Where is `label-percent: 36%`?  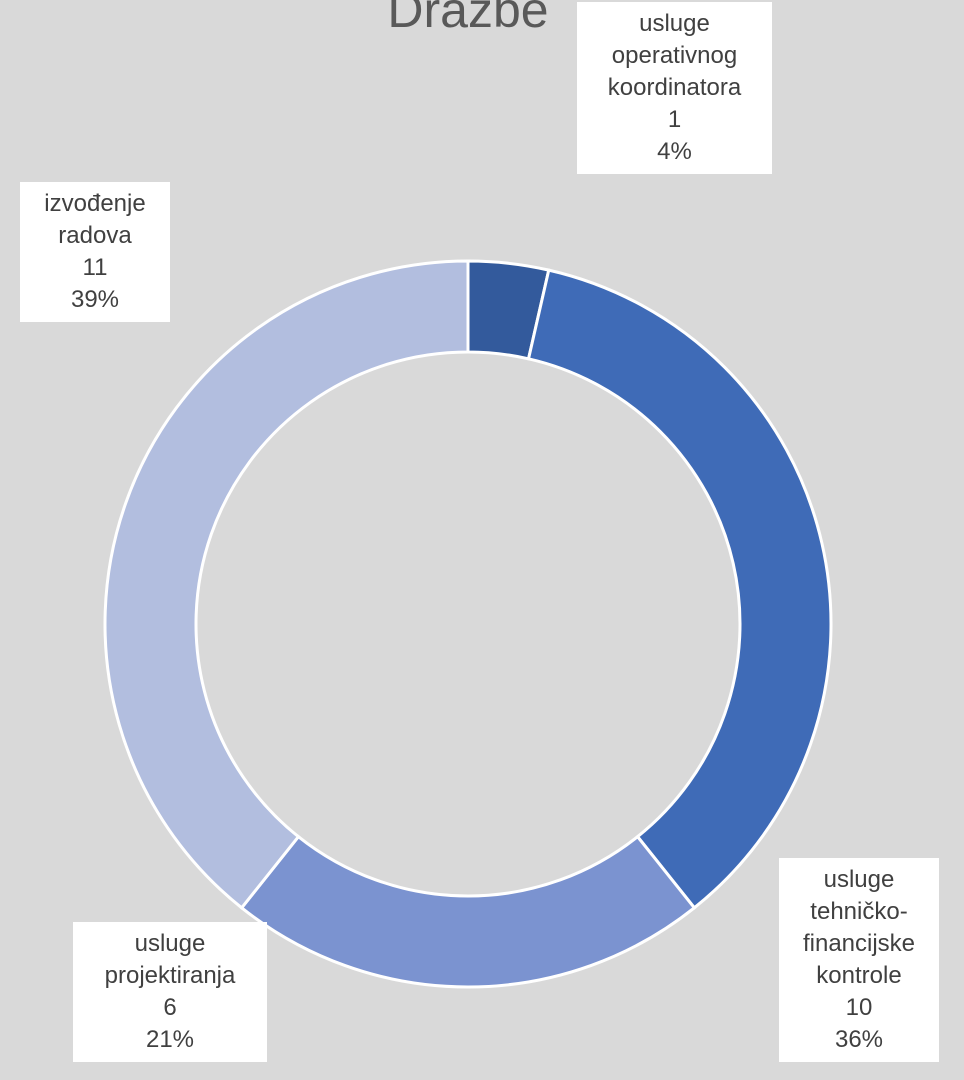
label-percent: 36% is located at coordinates (859, 1039).